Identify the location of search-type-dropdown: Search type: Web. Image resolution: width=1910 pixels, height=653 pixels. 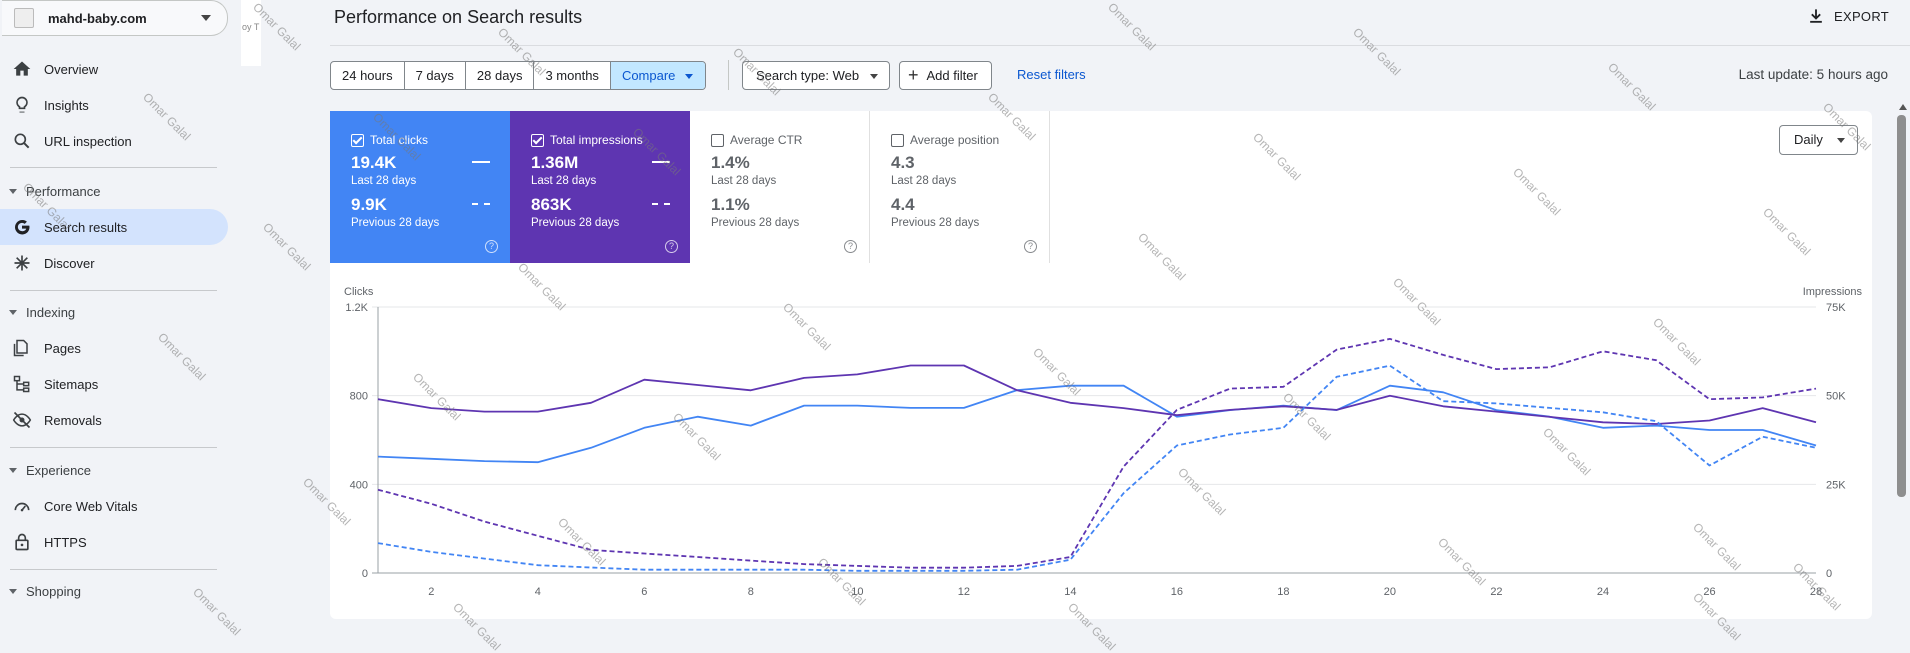
(816, 75).